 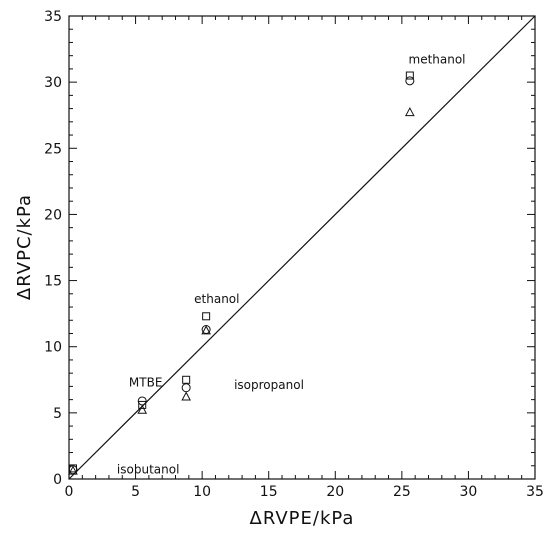 I want to click on x-tick-label: 30, so click(x=469, y=492).